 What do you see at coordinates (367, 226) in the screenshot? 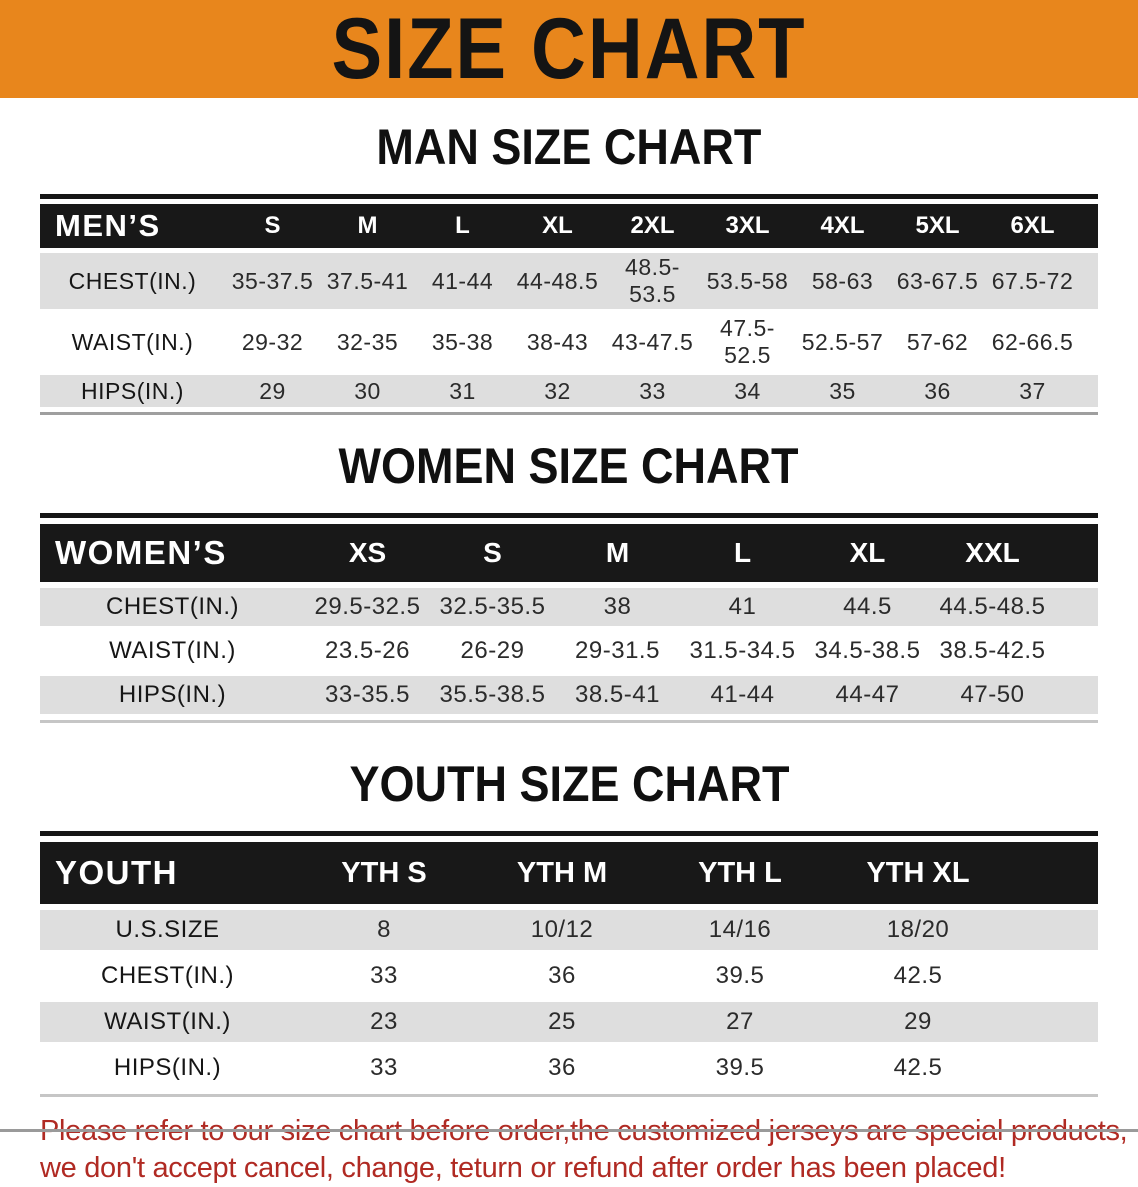
I see `column-header: M` at bounding box center [367, 226].